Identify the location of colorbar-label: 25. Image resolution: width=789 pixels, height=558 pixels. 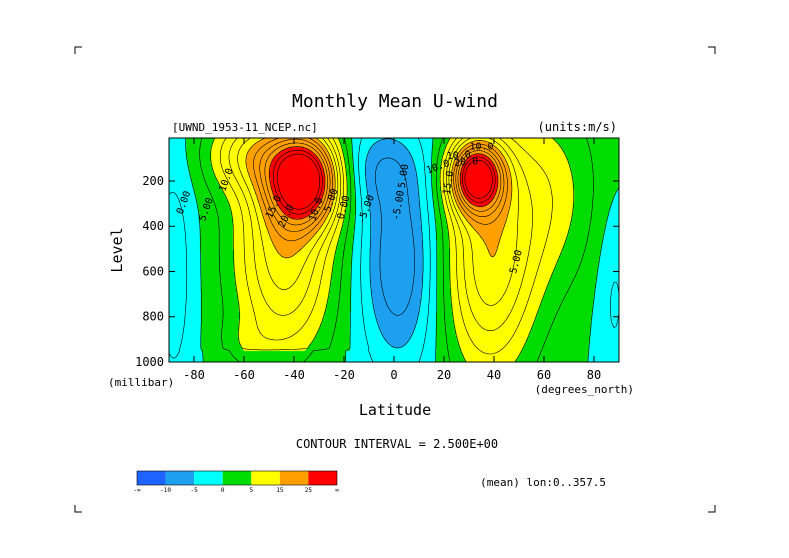
(309, 490).